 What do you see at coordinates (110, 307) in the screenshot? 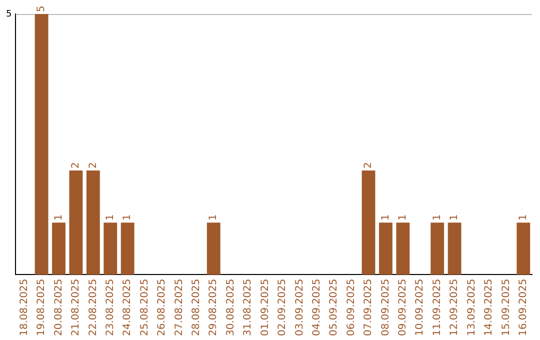
I see `x-tick-label: 23.08.2025` at bounding box center [110, 307].